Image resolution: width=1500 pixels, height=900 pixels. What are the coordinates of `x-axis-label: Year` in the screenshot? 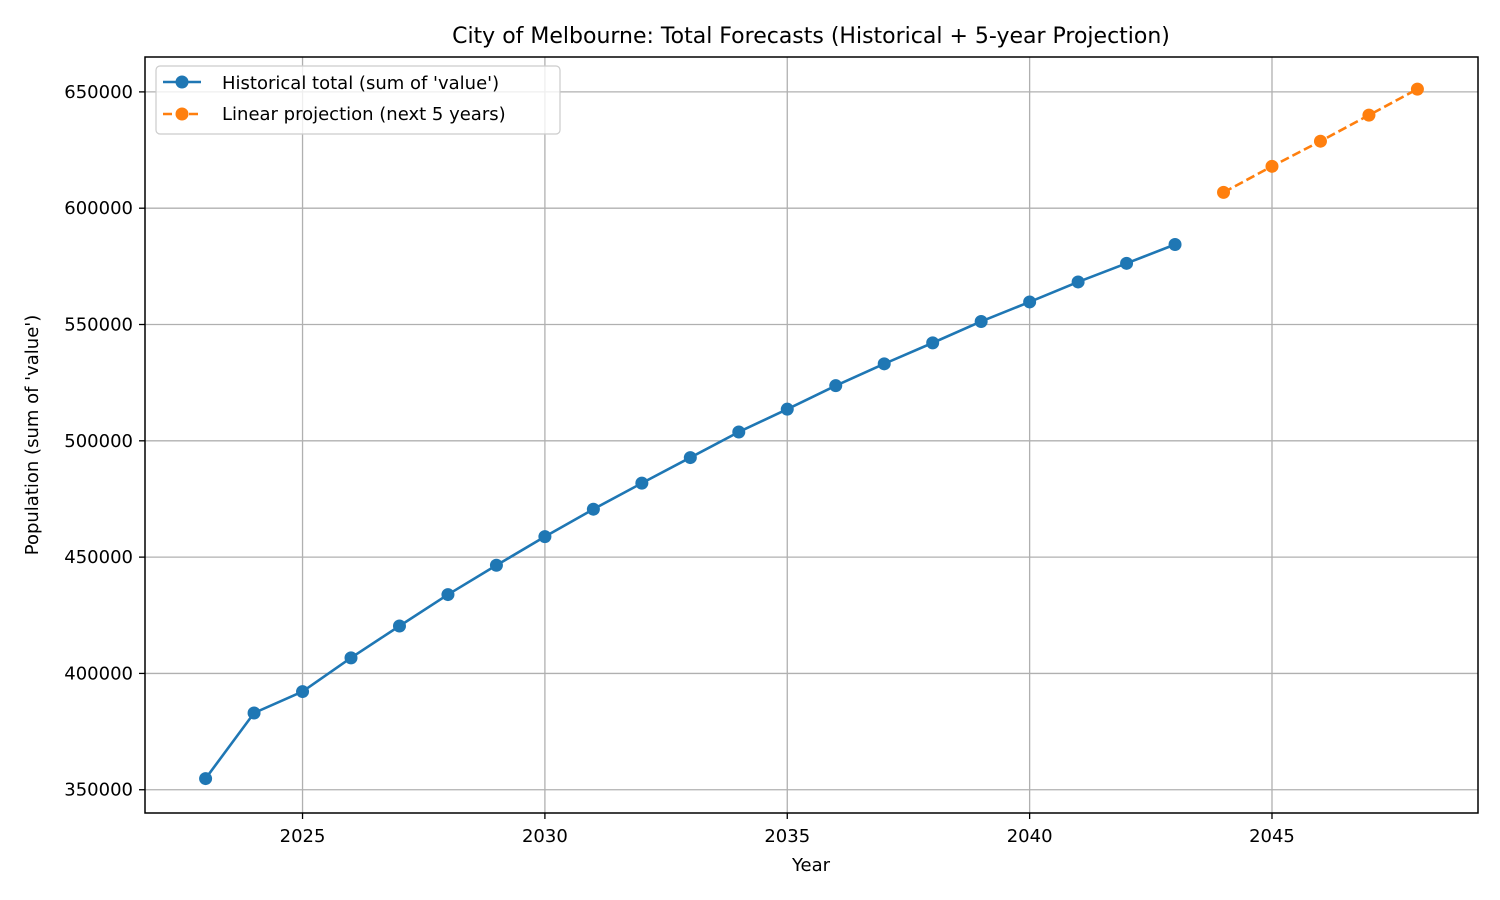 It's located at (811, 865).